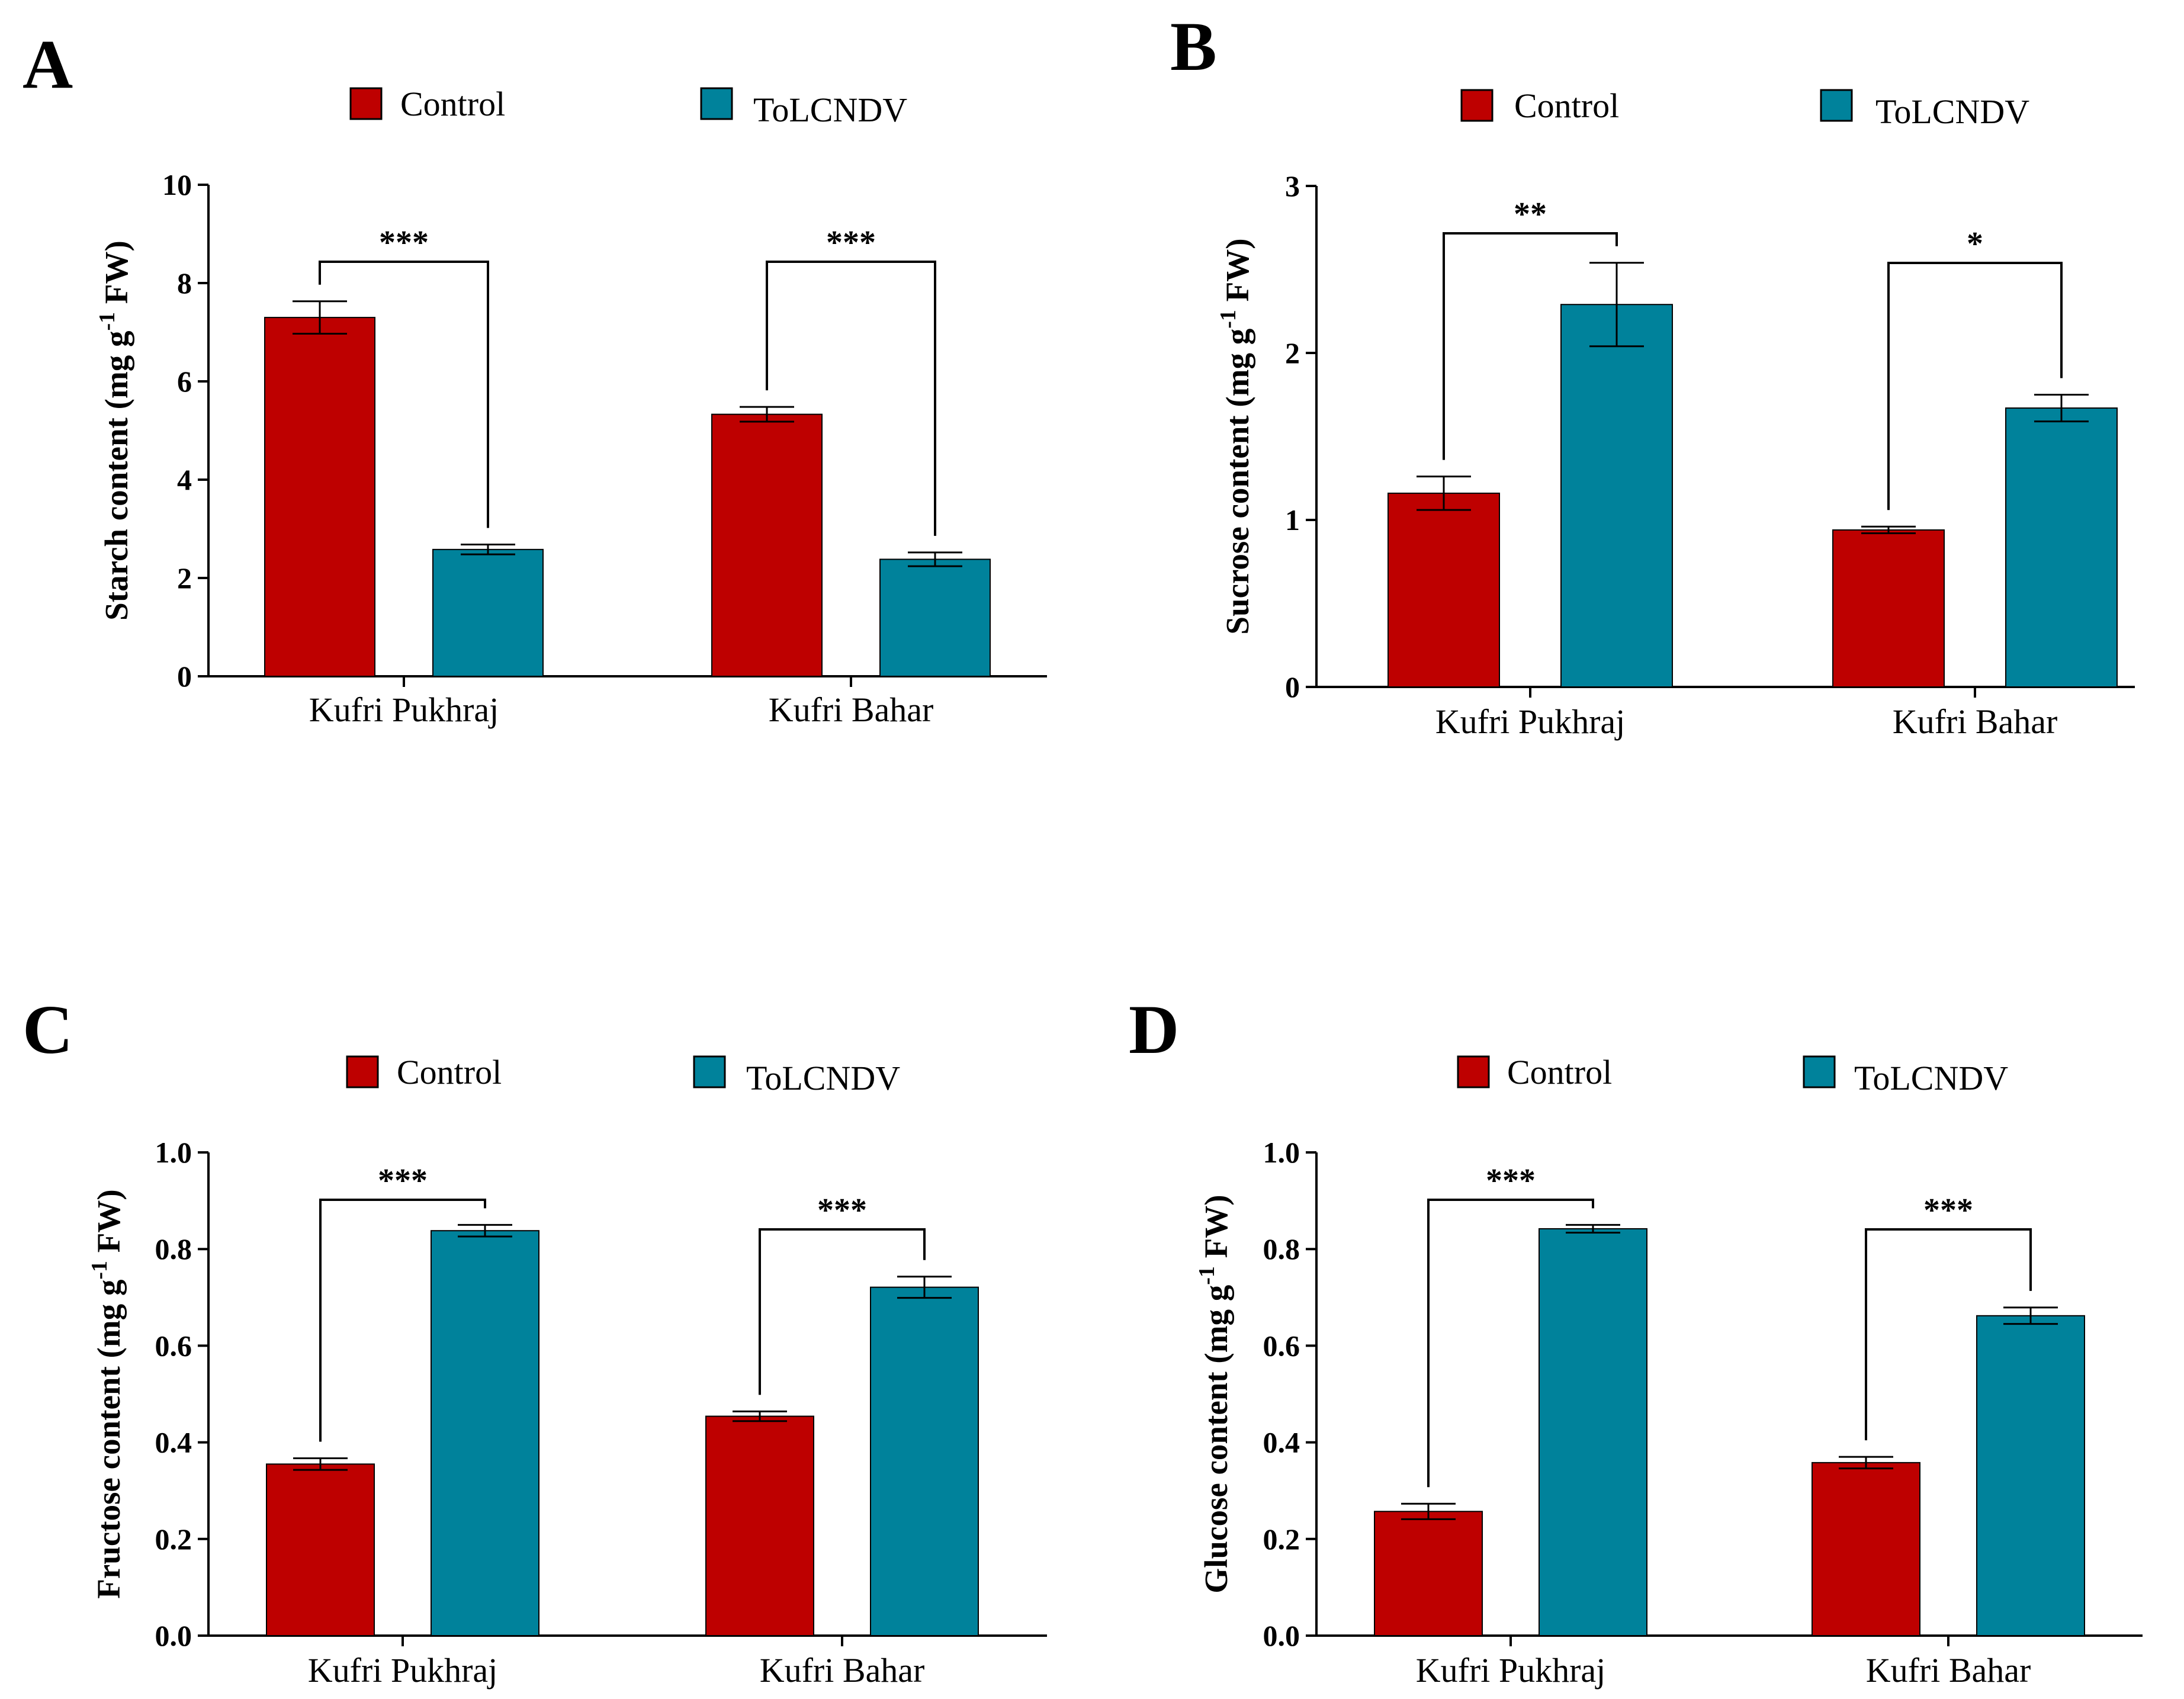  Describe the element at coordinates (1235, 436) in the screenshot. I see `y-axis-label: Sucrose content (mg g-1 FW)` at that location.